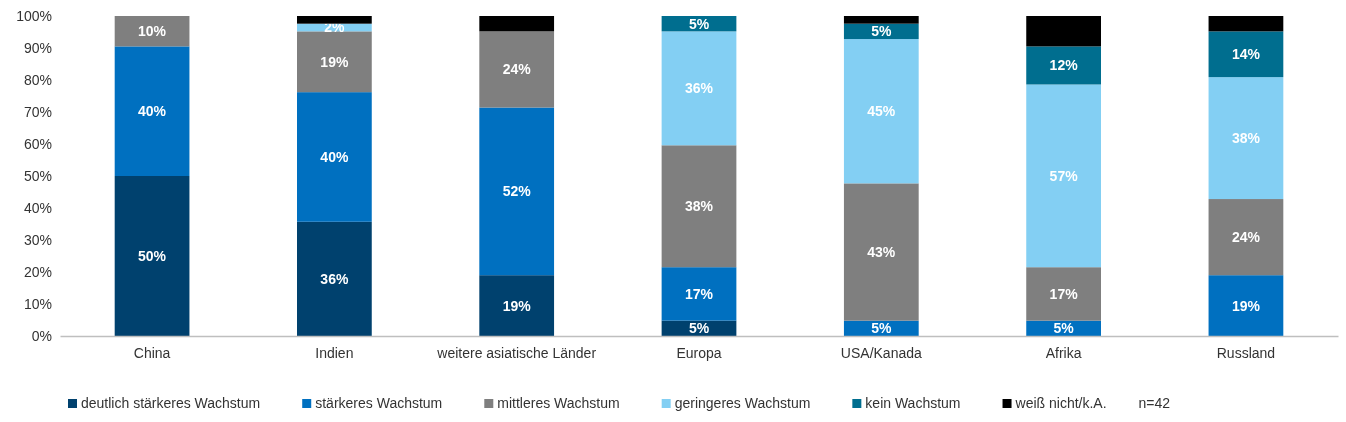 Image resolution: width=1346 pixels, height=422 pixels. I want to click on data-label: 14%, so click(1246, 54).